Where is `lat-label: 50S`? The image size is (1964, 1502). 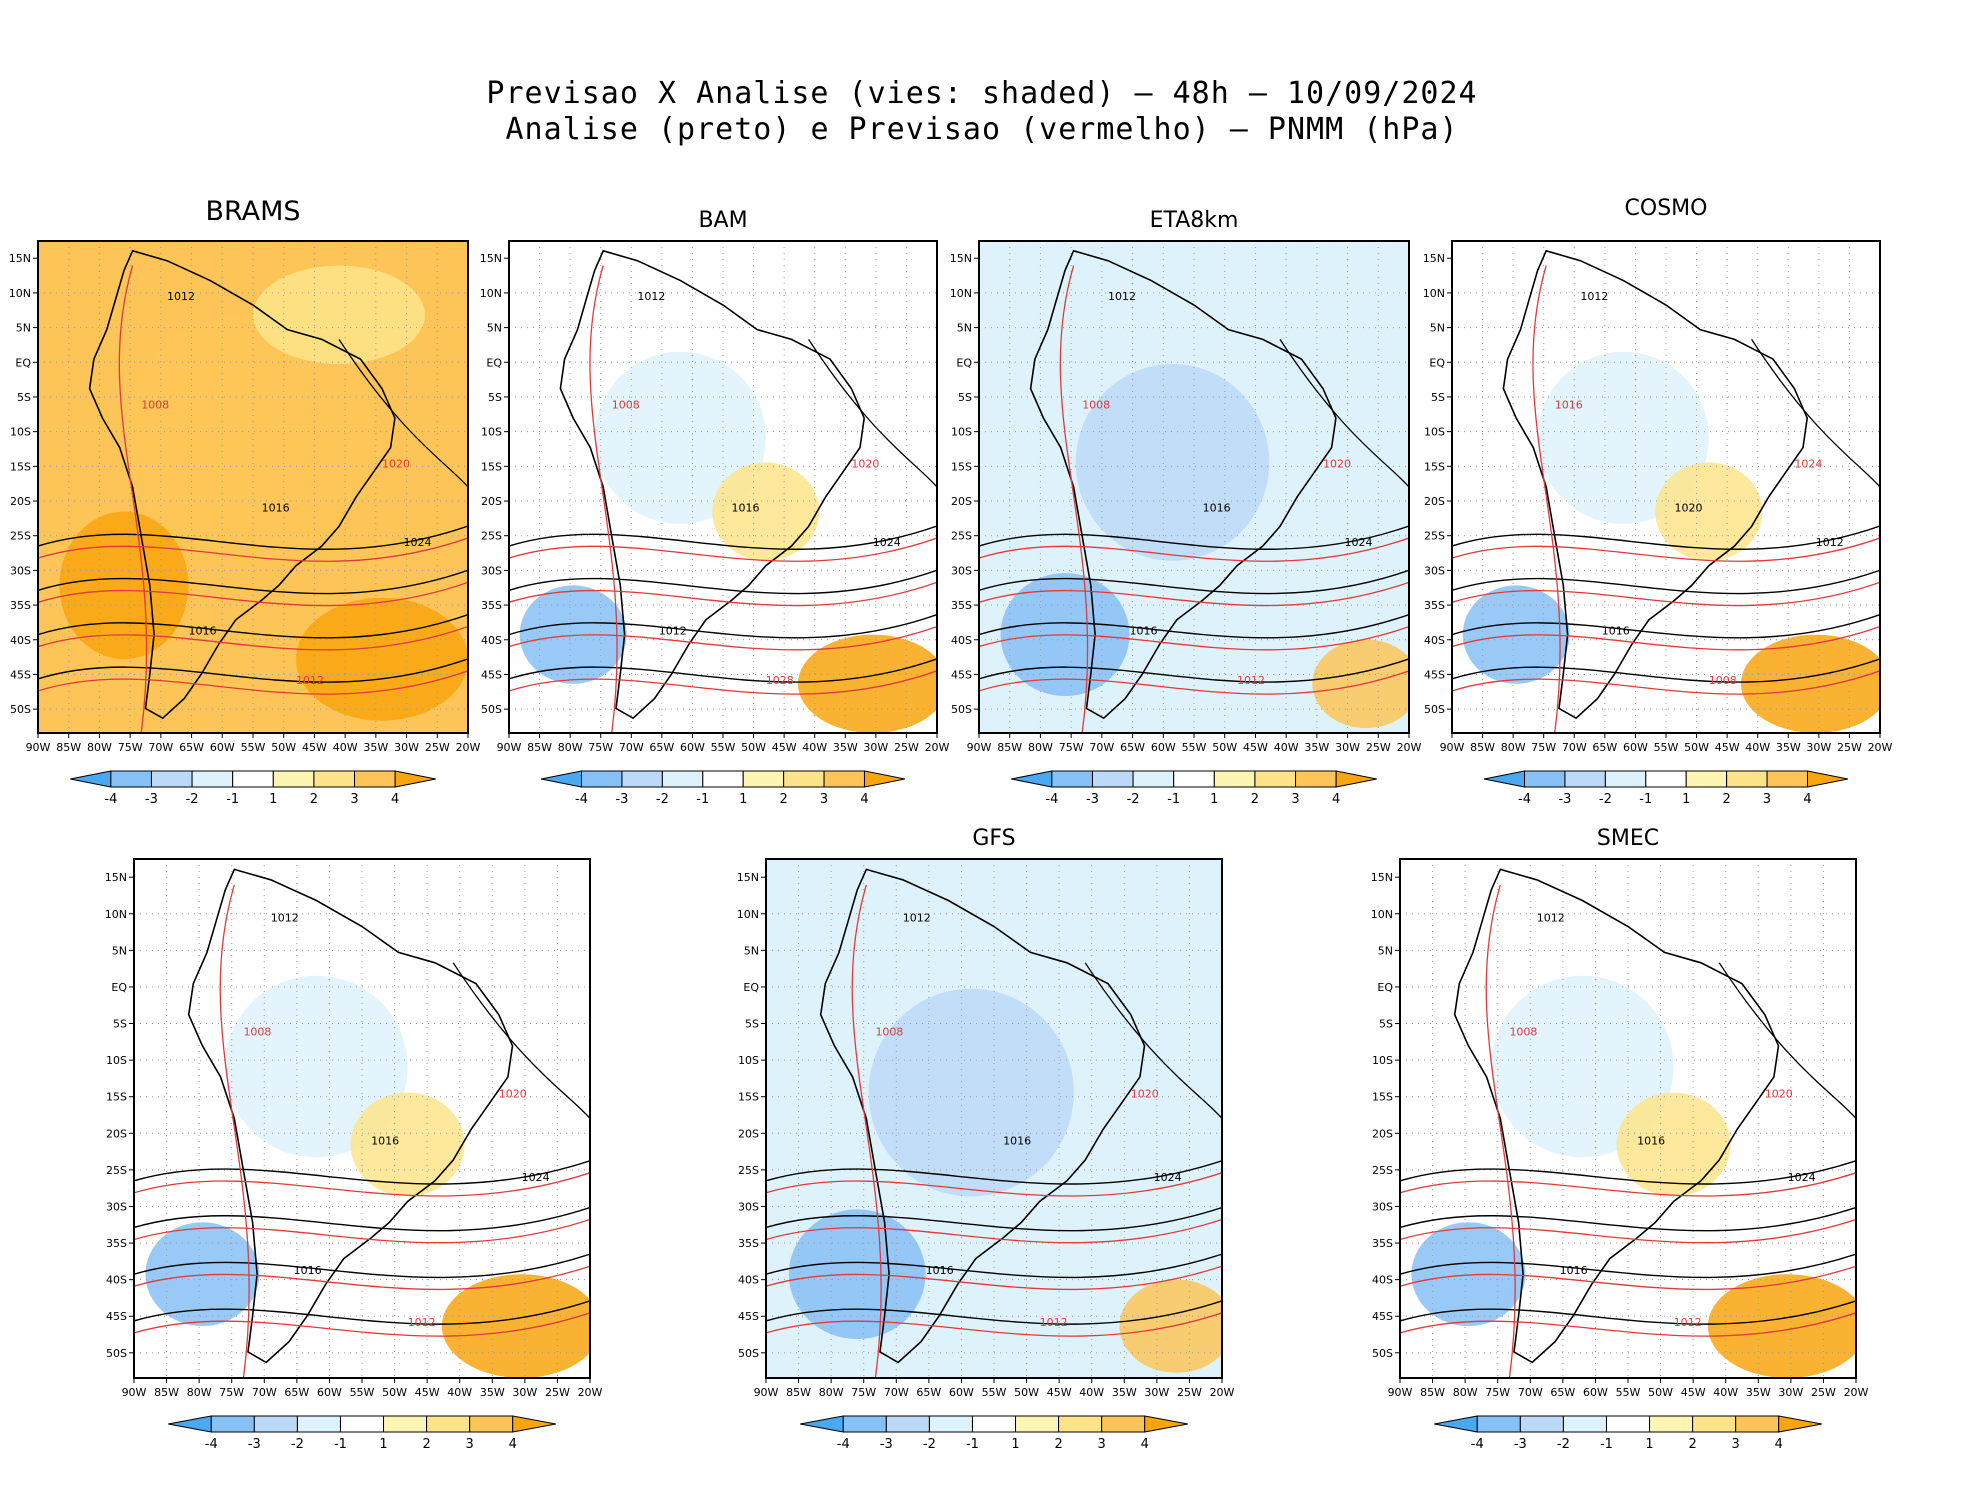 lat-label: 50S is located at coordinates (961, 709).